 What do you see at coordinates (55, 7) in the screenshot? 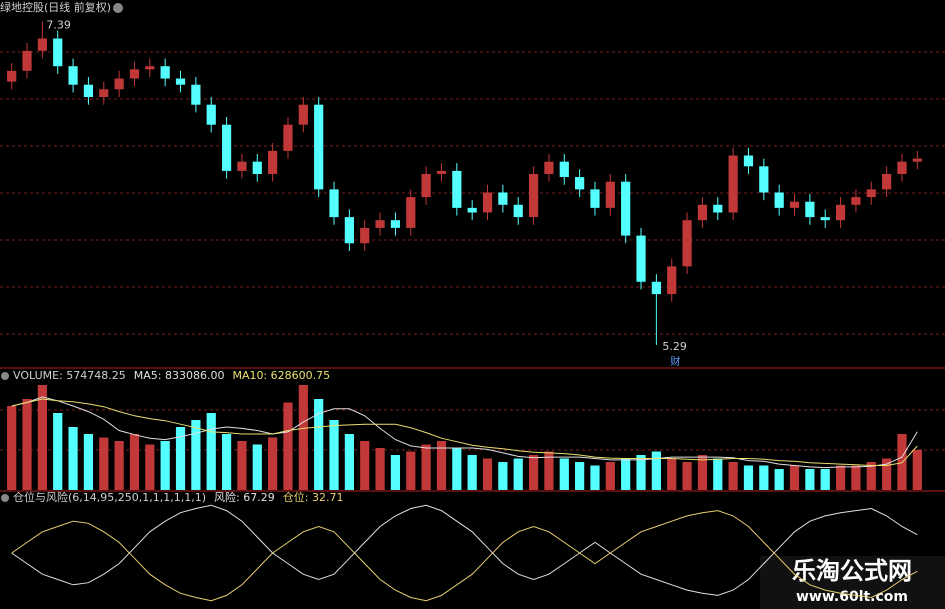
I see `chart-title: 绿地控股(日线 前复权)` at bounding box center [55, 7].